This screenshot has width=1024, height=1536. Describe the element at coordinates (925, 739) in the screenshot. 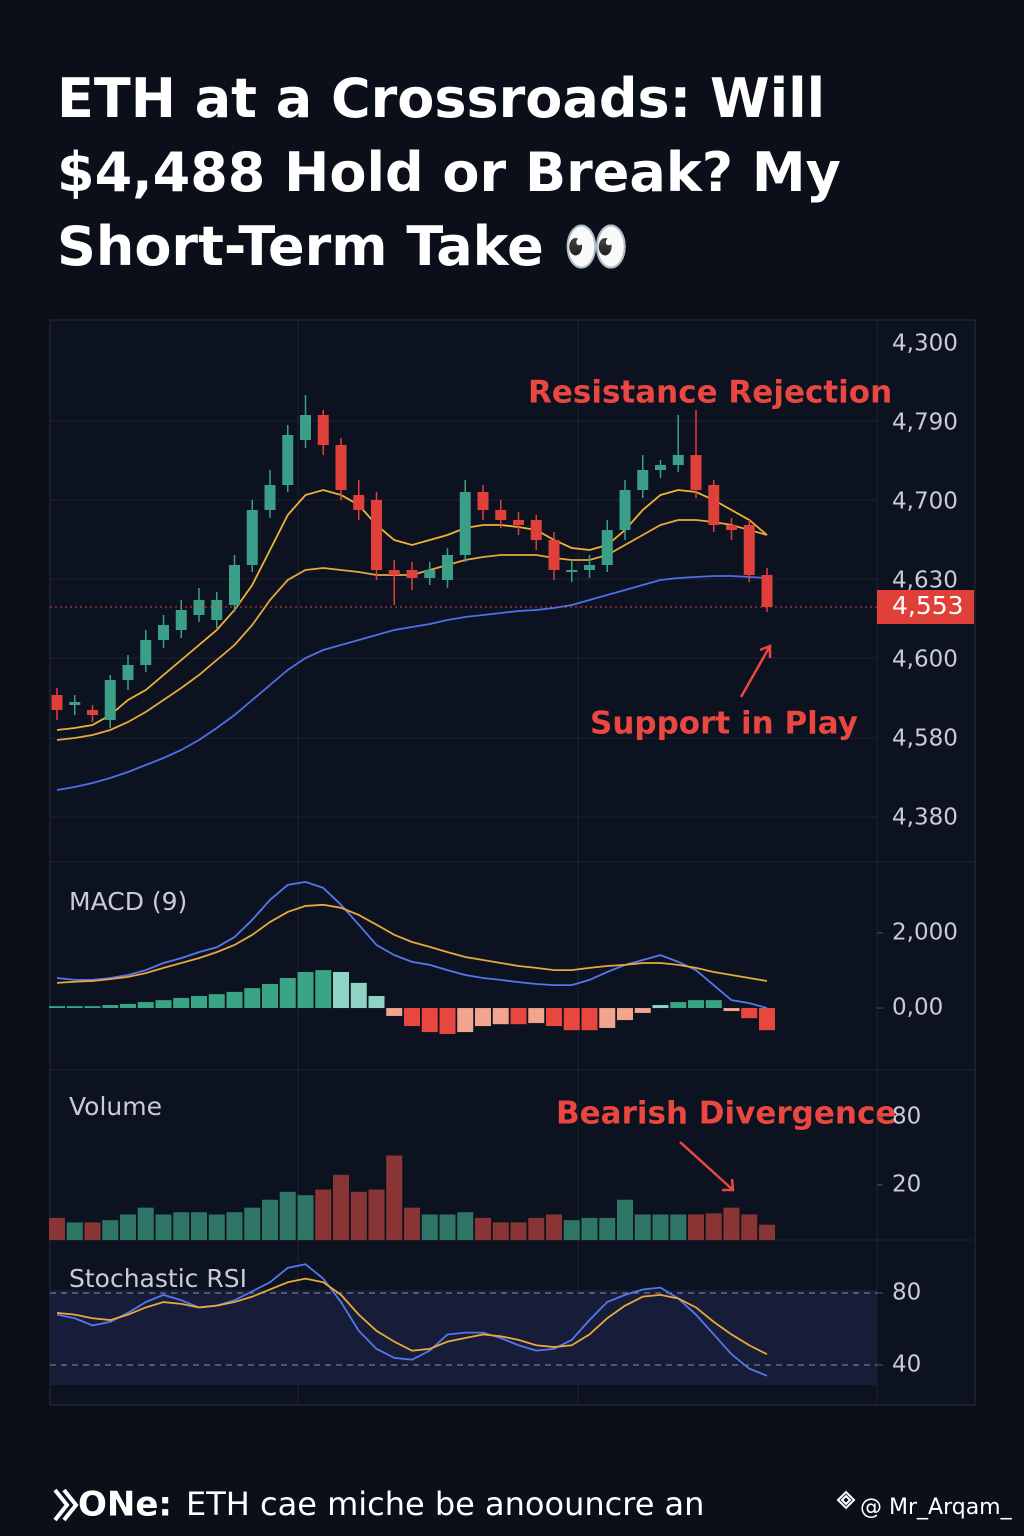

I see `y-axis-label: 4,580` at that location.